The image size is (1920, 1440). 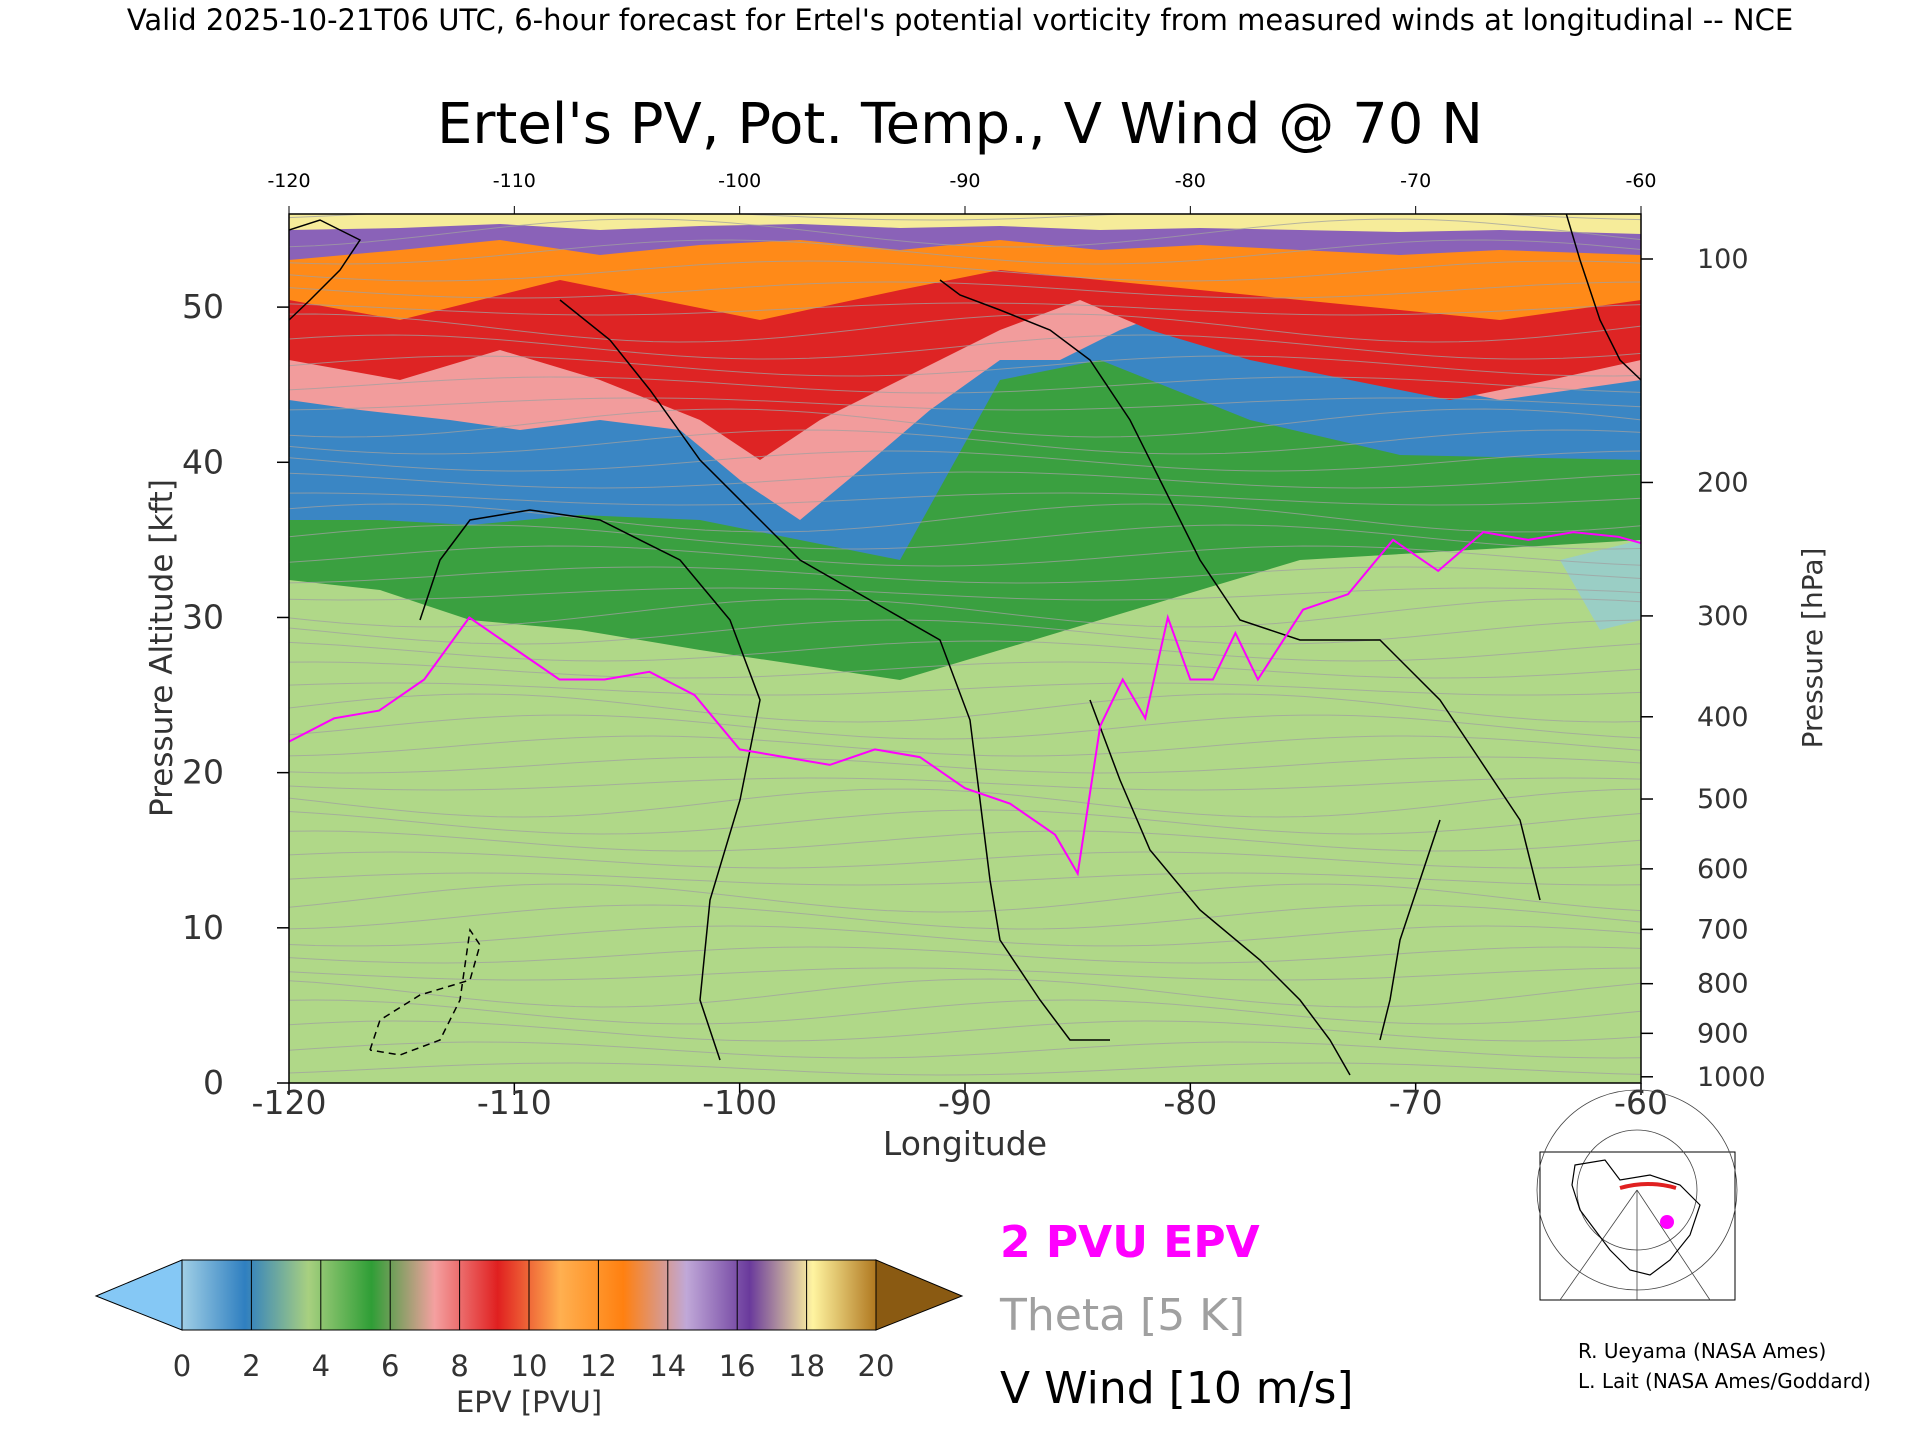 I want to click on pressure-tick-label: 200, so click(x=1723, y=482).